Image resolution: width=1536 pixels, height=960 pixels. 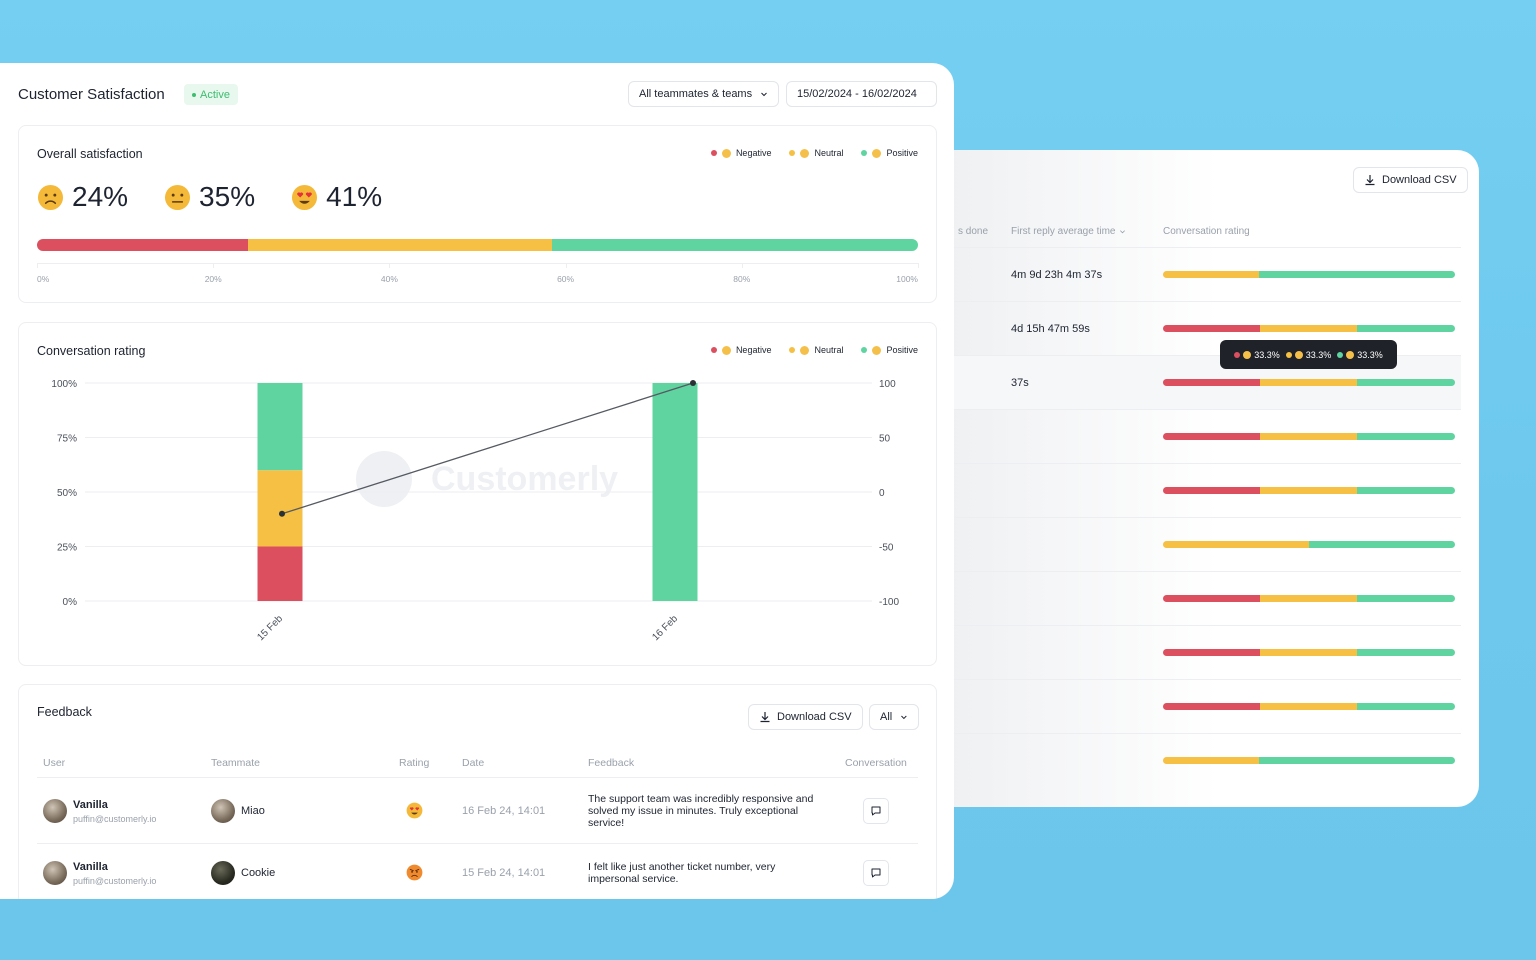 I want to click on chart-legend: Negative Neutral Positive, so click(x=814, y=350).